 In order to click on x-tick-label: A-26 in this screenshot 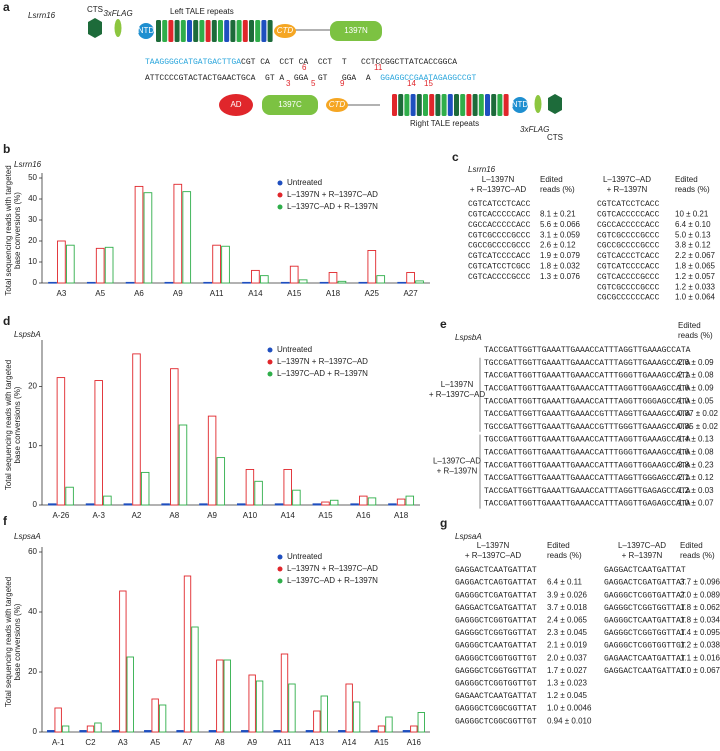, I will do `click(60, 515)`.